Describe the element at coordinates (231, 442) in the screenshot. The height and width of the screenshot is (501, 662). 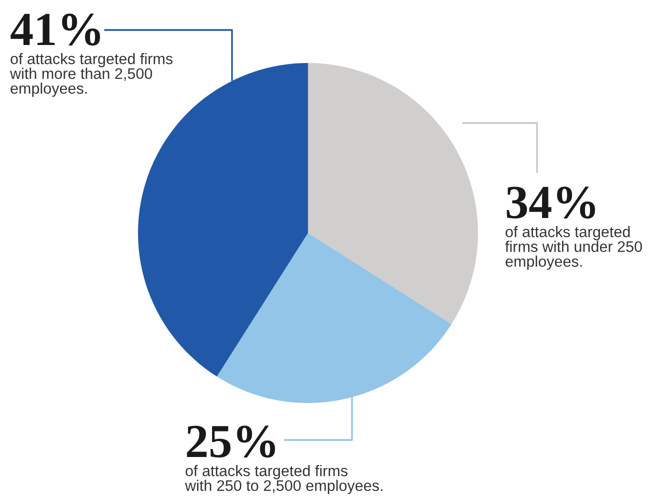
I see `data-label: 25%` at that location.